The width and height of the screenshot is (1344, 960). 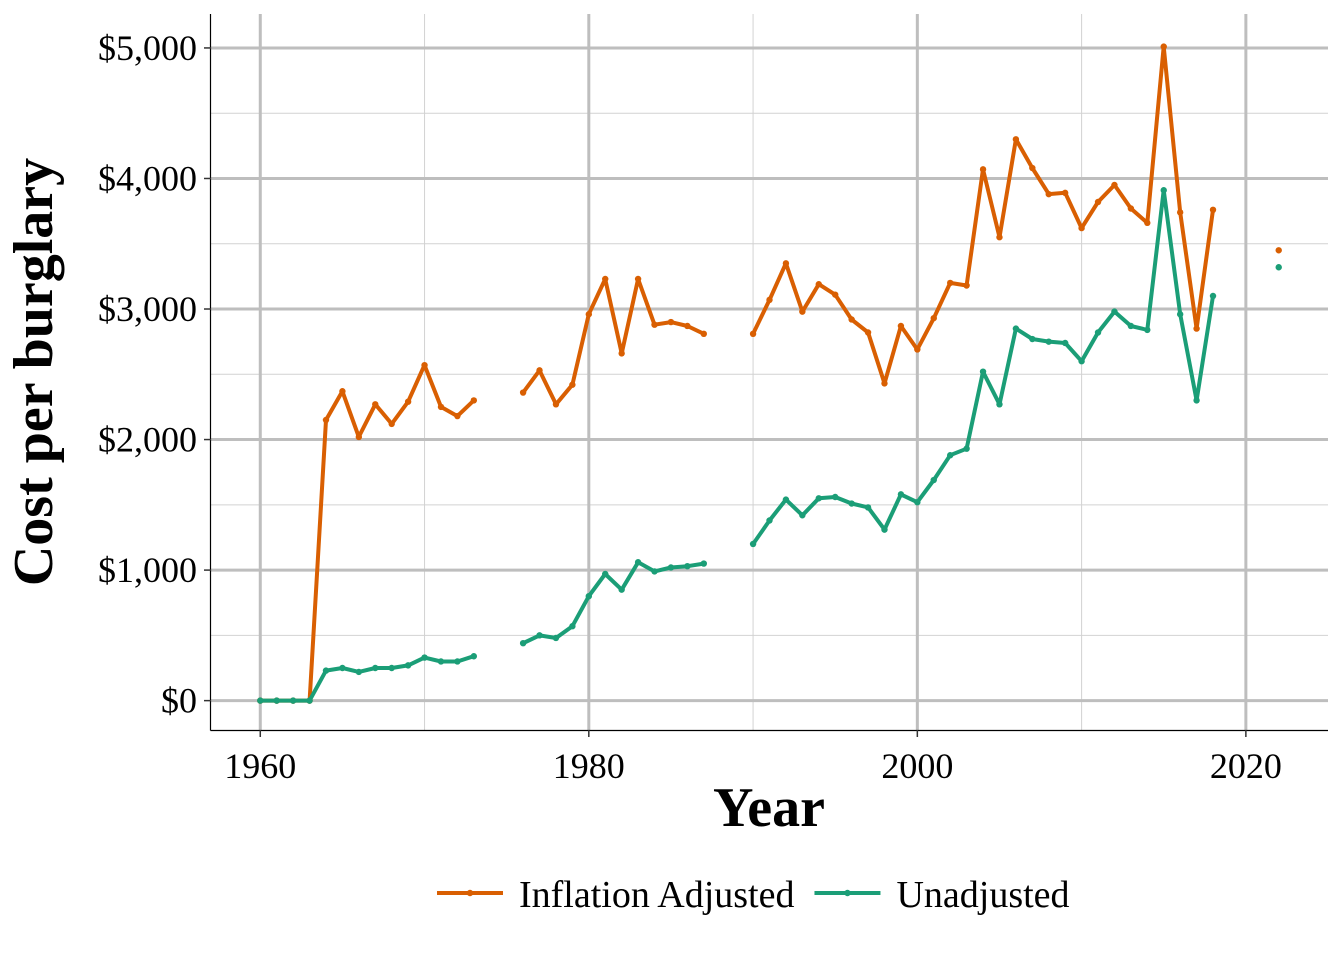 I want to click on x-tick-label: 2020, so click(x=1246, y=766).